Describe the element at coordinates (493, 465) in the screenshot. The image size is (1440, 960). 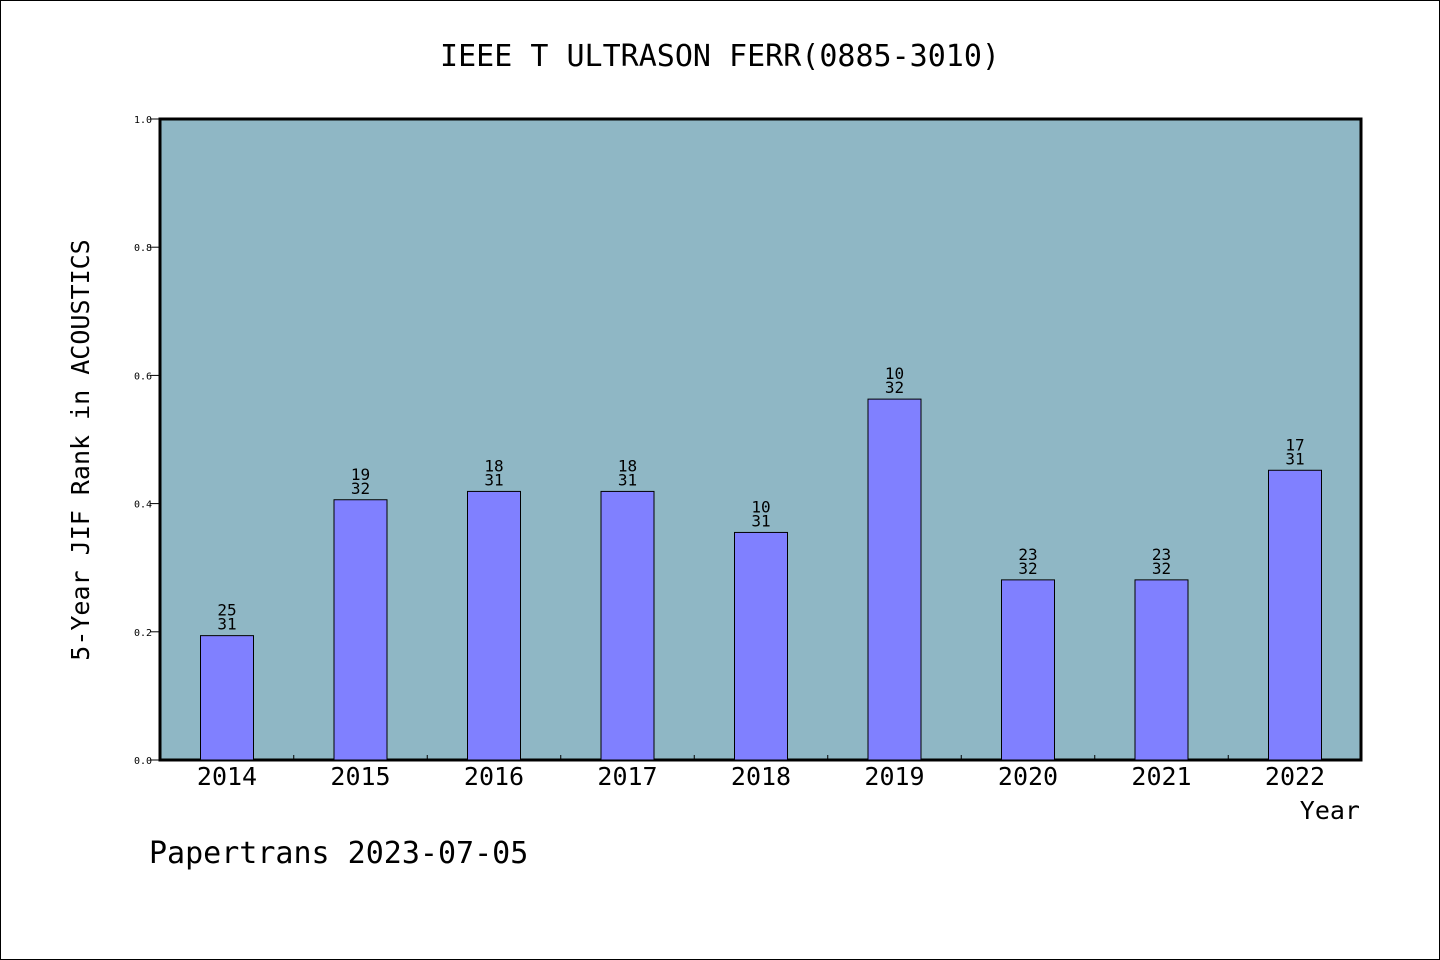
I see `bar-rank-label-2016: 18` at that location.